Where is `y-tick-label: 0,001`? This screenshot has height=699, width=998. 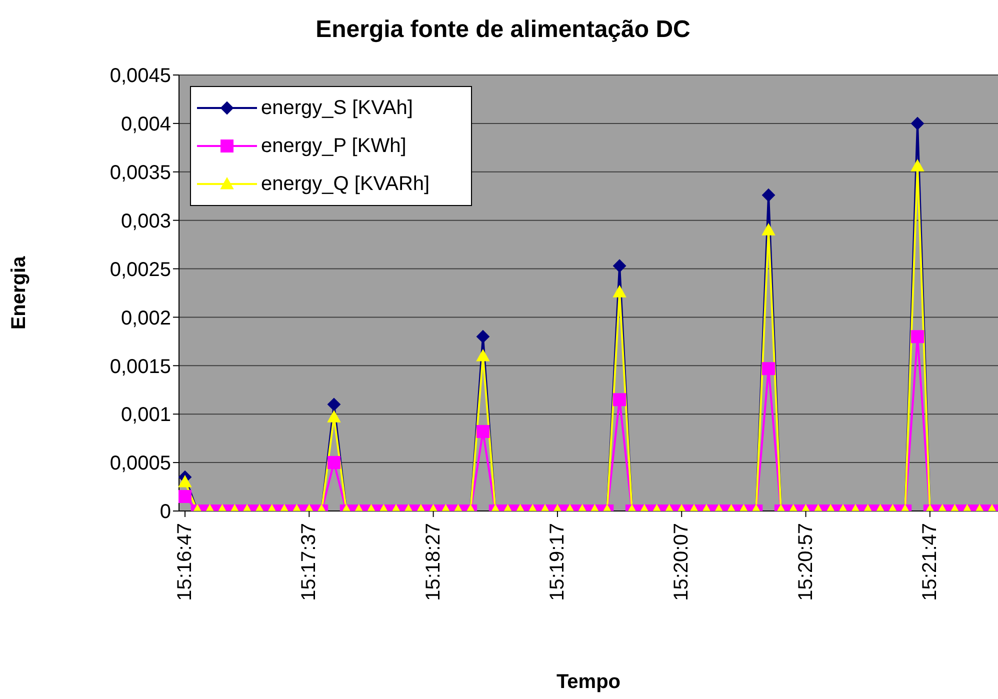 y-tick-label: 0,001 is located at coordinates (145, 415).